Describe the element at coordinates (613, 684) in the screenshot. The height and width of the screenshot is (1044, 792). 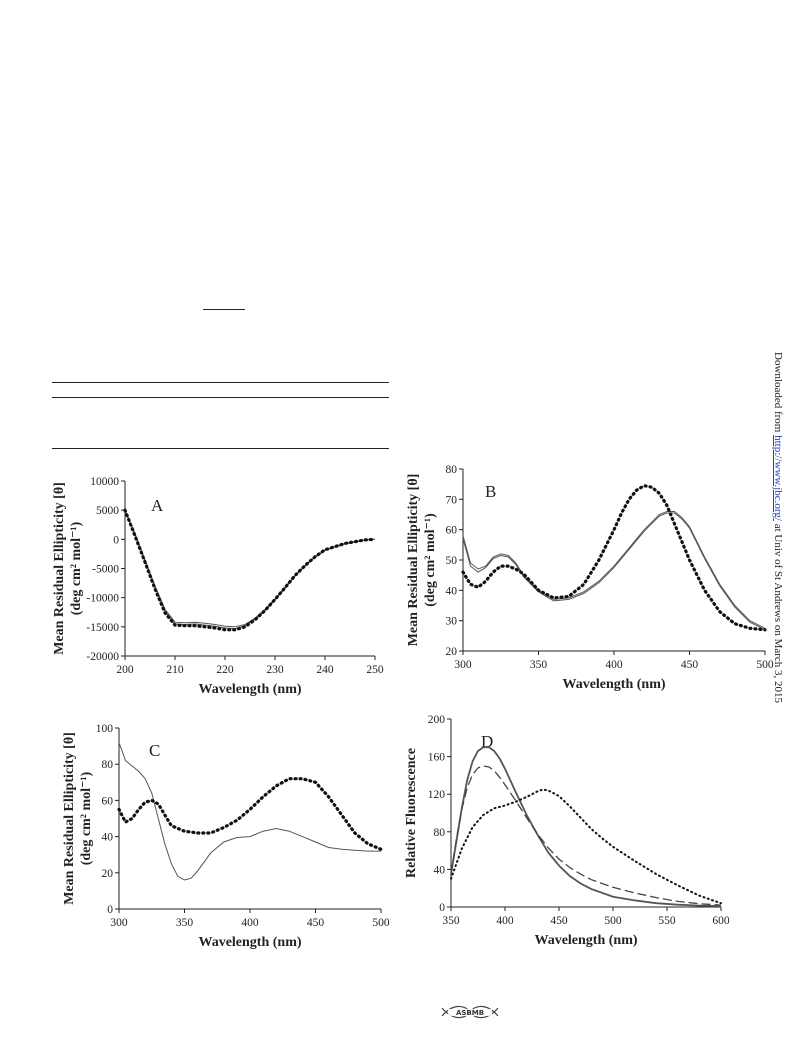
I see `chart-b-x-label: Wavelength (nm)` at that location.